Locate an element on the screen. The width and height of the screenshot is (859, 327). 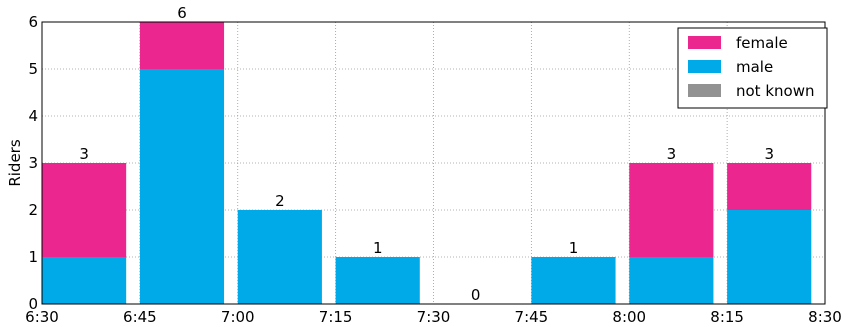
y-tick-label: 0 is located at coordinates (33, 304).